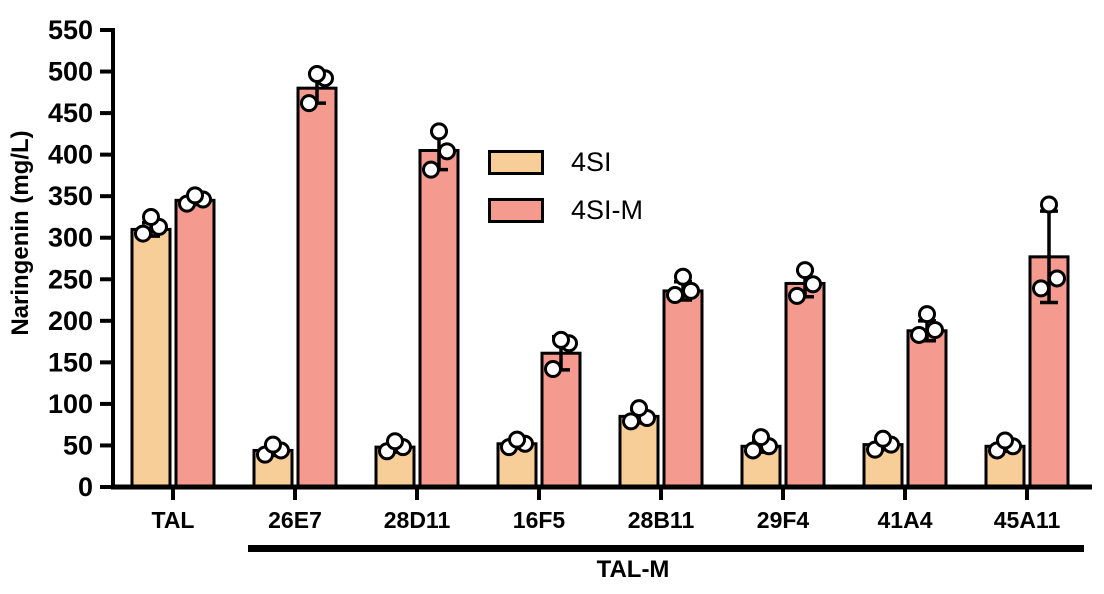  What do you see at coordinates (70, 404) in the screenshot?
I see `y-tick-label: 100` at bounding box center [70, 404].